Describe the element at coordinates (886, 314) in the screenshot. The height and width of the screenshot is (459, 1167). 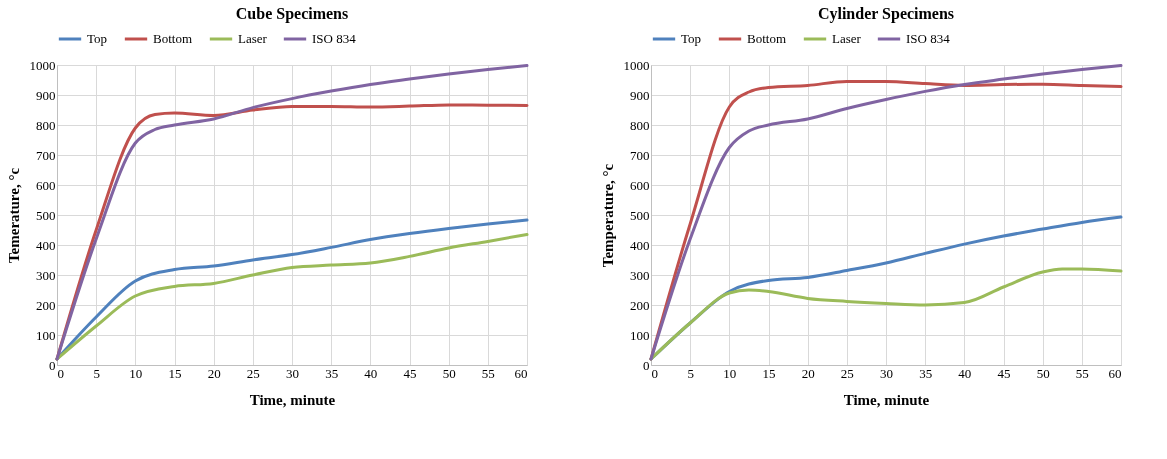
I see `line-series` at that location.